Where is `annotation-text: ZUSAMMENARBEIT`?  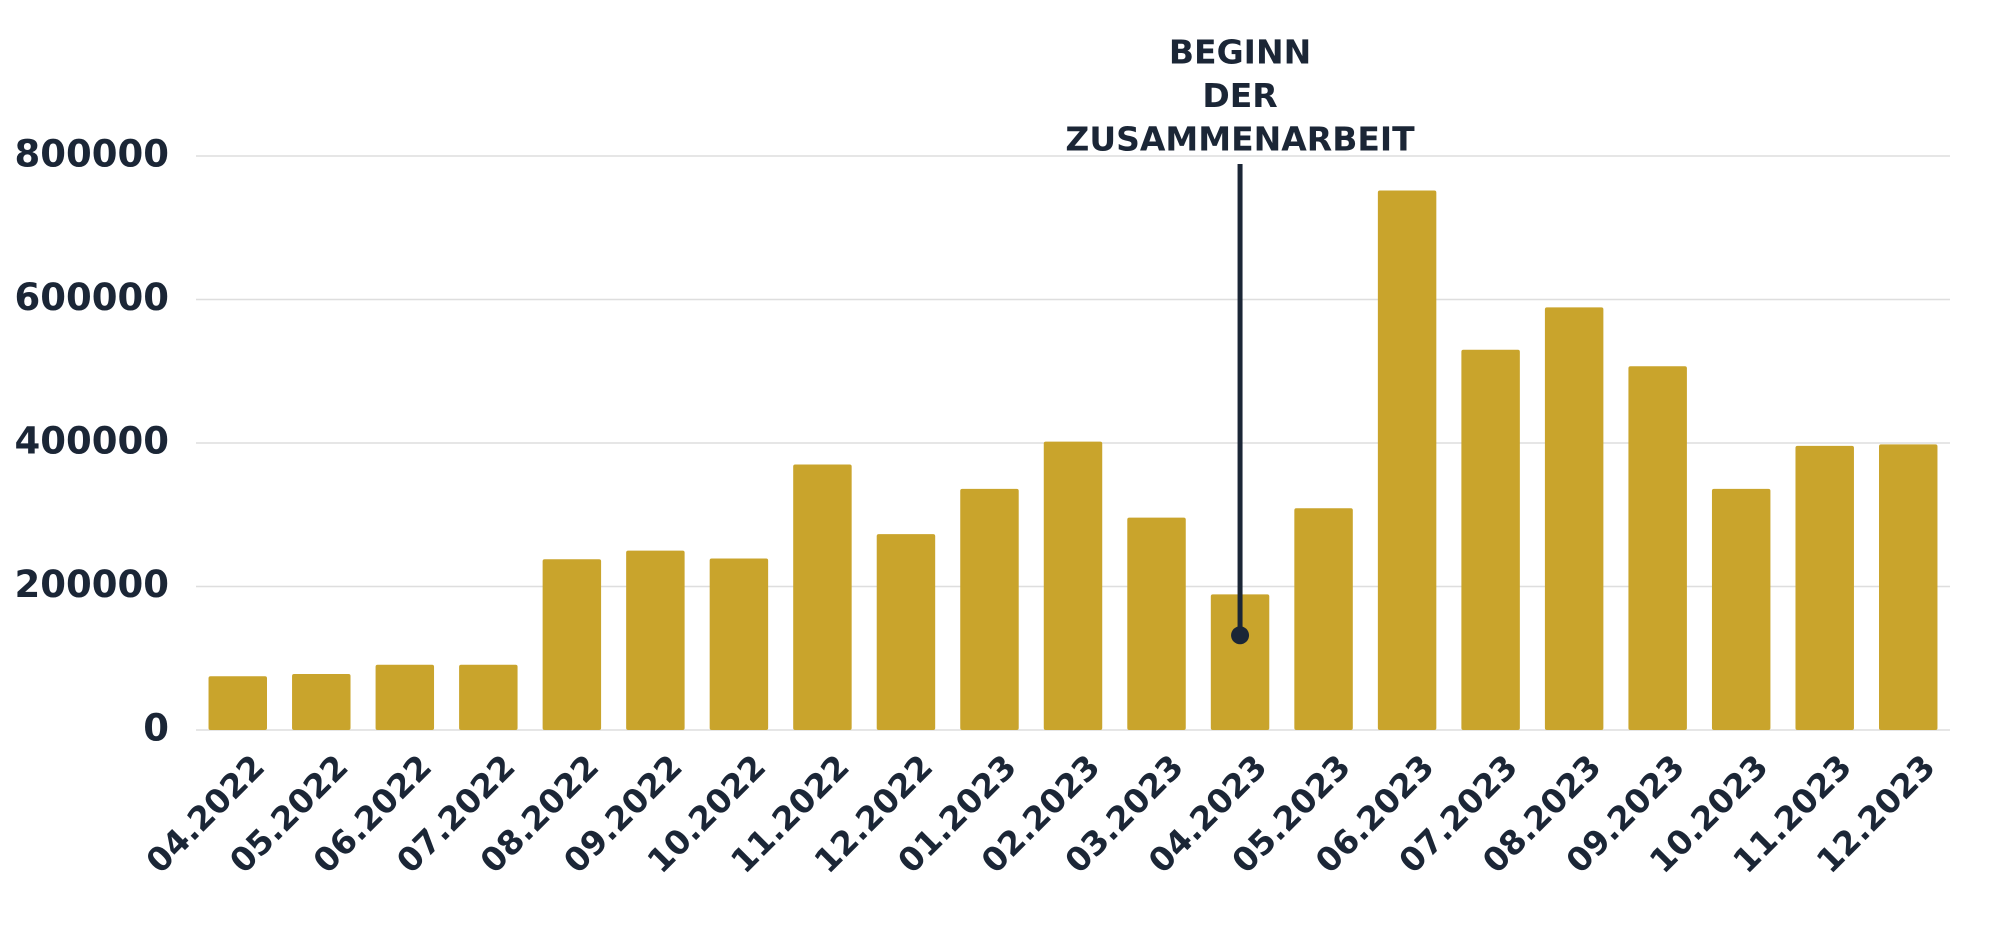
annotation-text: ZUSAMMENARBEIT is located at coordinates (1240, 139).